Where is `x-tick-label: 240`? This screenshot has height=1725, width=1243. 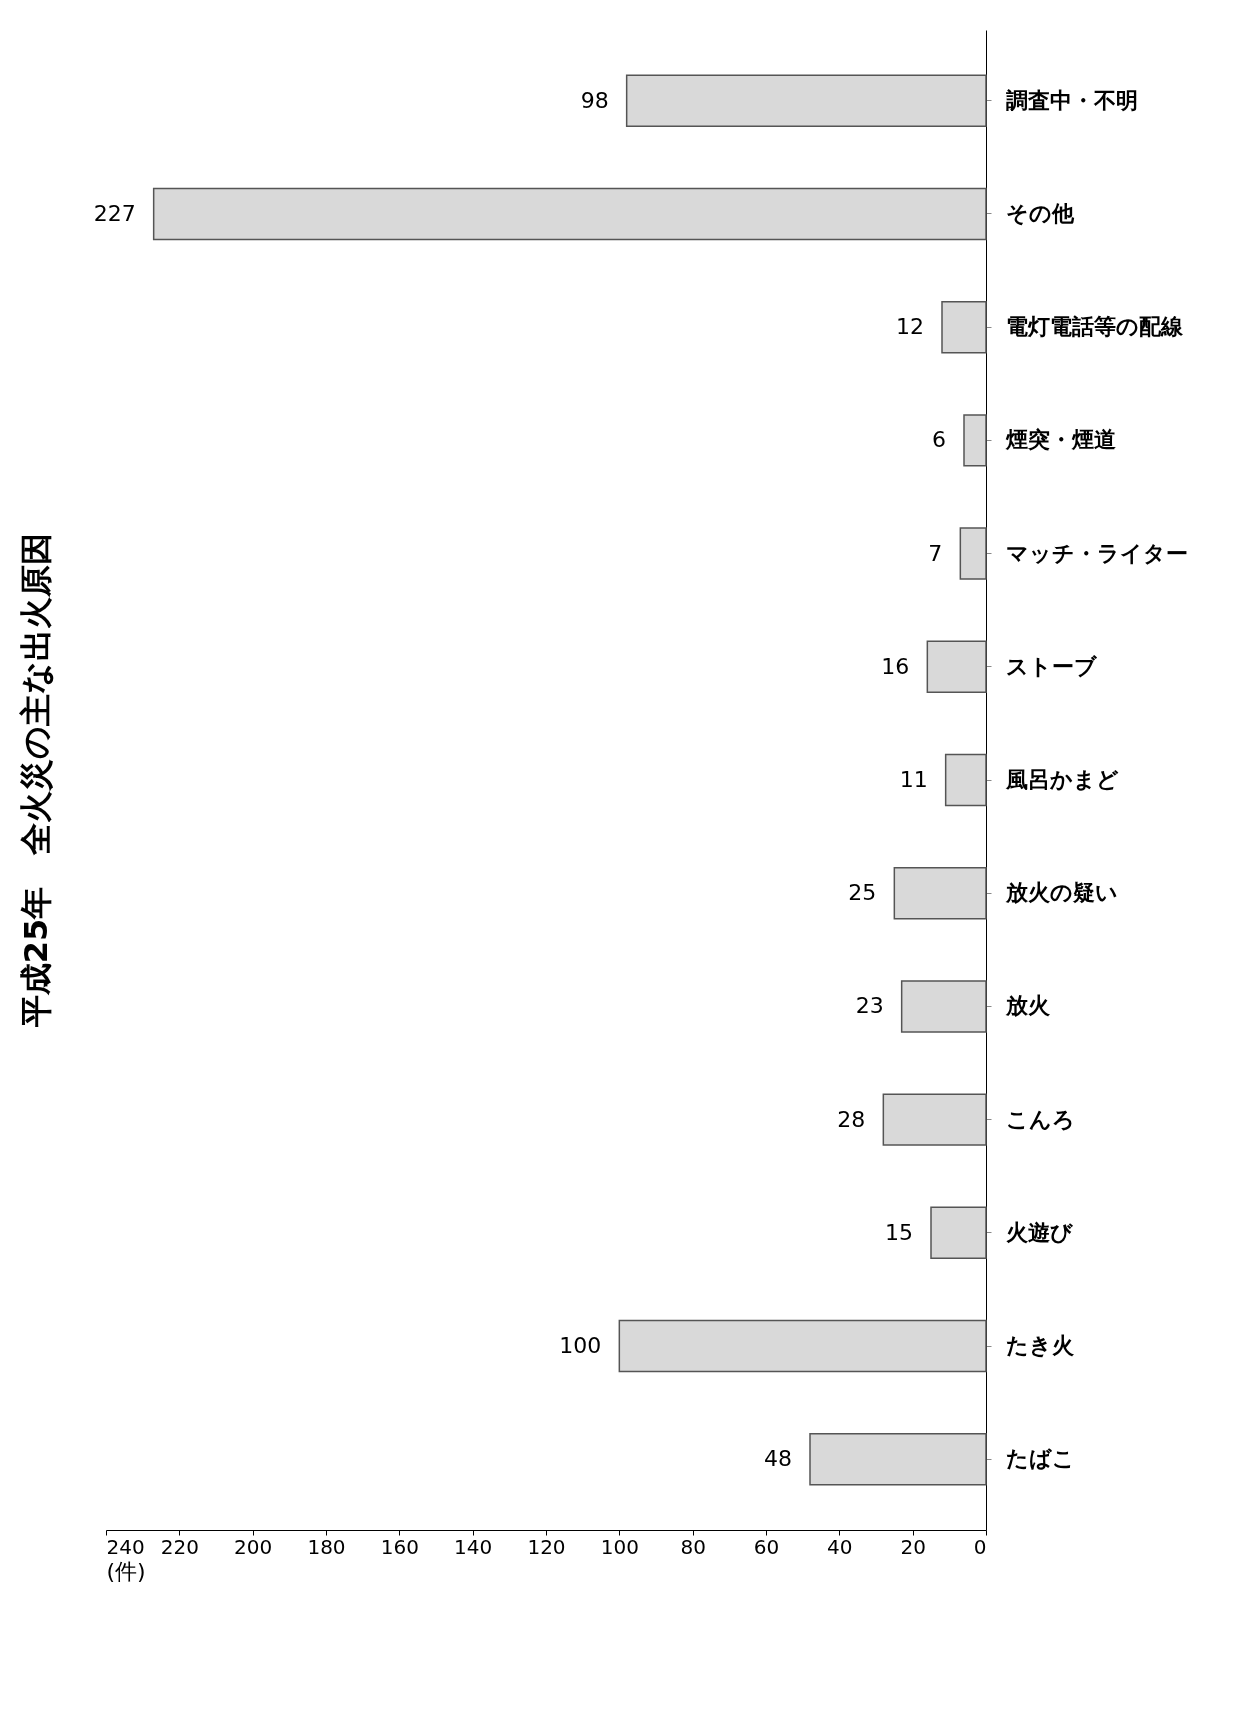
x-tick-label: 240 is located at coordinates (125, 1546).